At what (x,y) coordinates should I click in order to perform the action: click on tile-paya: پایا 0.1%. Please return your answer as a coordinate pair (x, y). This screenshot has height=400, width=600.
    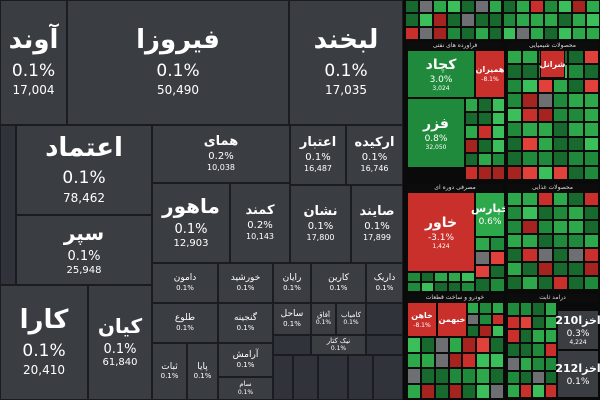
    Looking at the image, I should click on (202, 371).